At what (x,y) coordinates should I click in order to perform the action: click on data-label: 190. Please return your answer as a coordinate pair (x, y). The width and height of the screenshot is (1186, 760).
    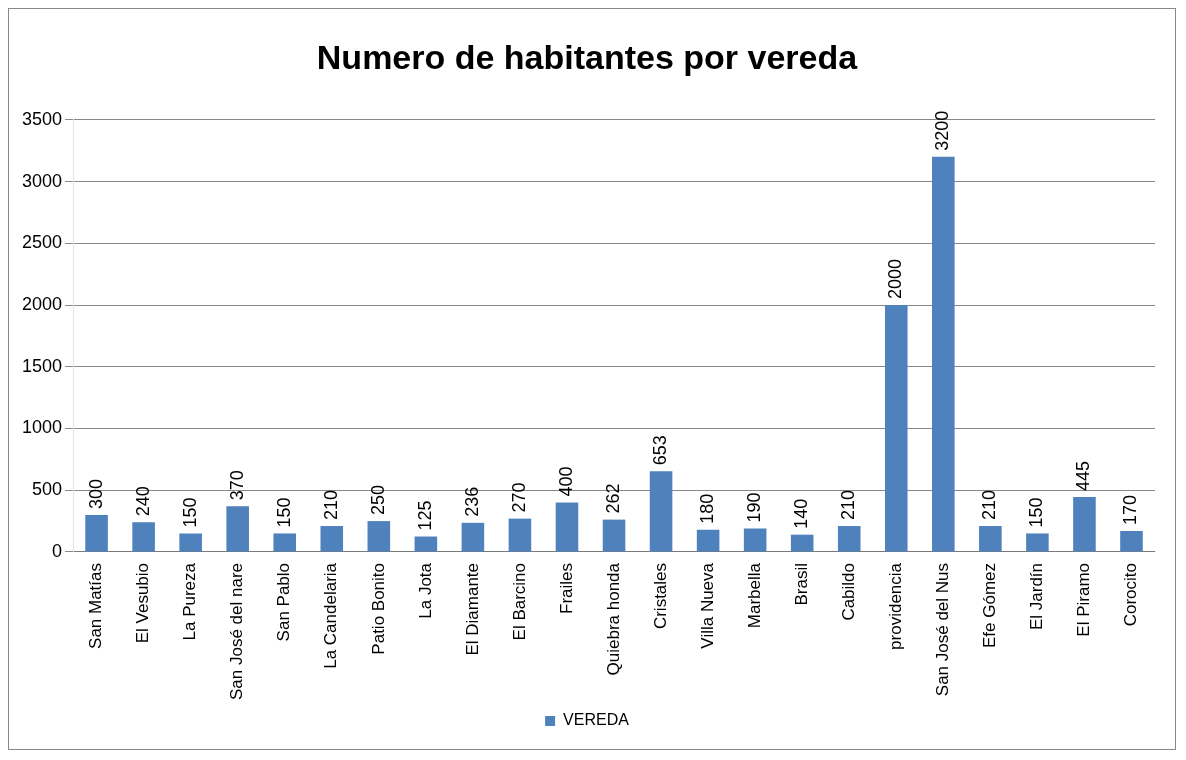
    Looking at the image, I should click on (754, 507).